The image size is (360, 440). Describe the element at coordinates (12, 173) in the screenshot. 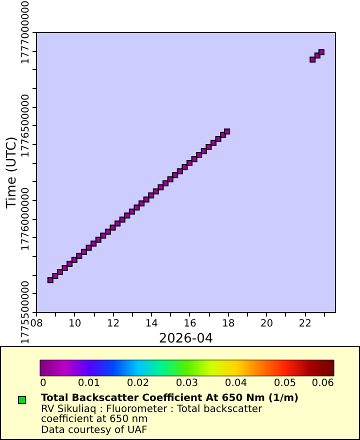

I see `y-axis-title: Time (UTC)` at that location.